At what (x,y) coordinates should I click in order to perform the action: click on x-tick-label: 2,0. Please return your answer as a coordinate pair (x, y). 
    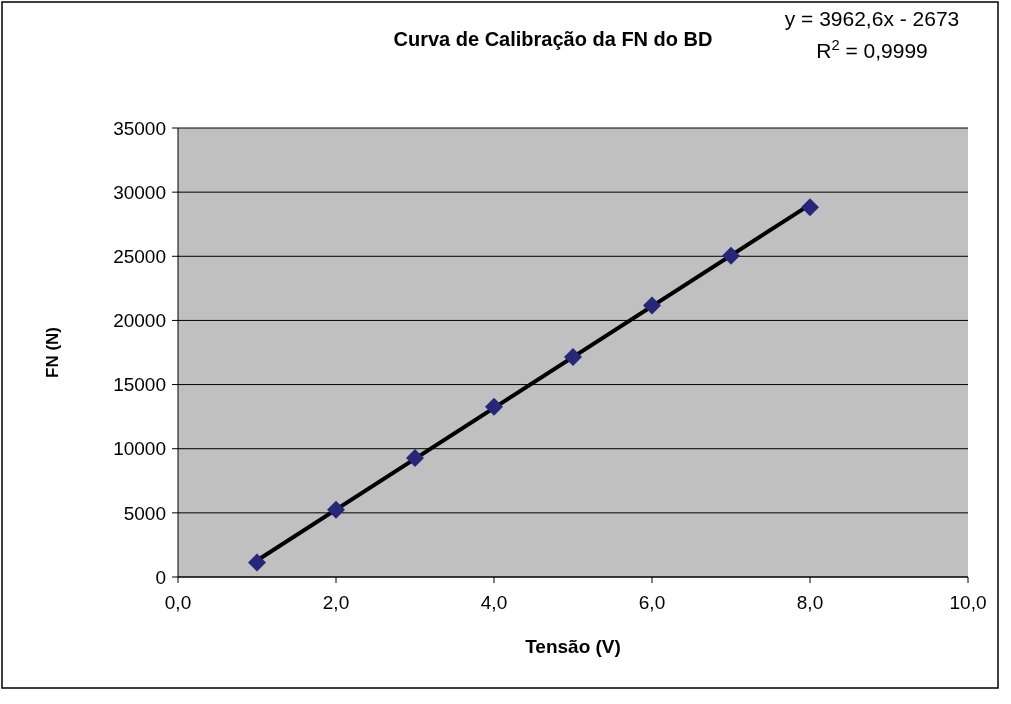
    Looking at the image, I should click on (336, 602).